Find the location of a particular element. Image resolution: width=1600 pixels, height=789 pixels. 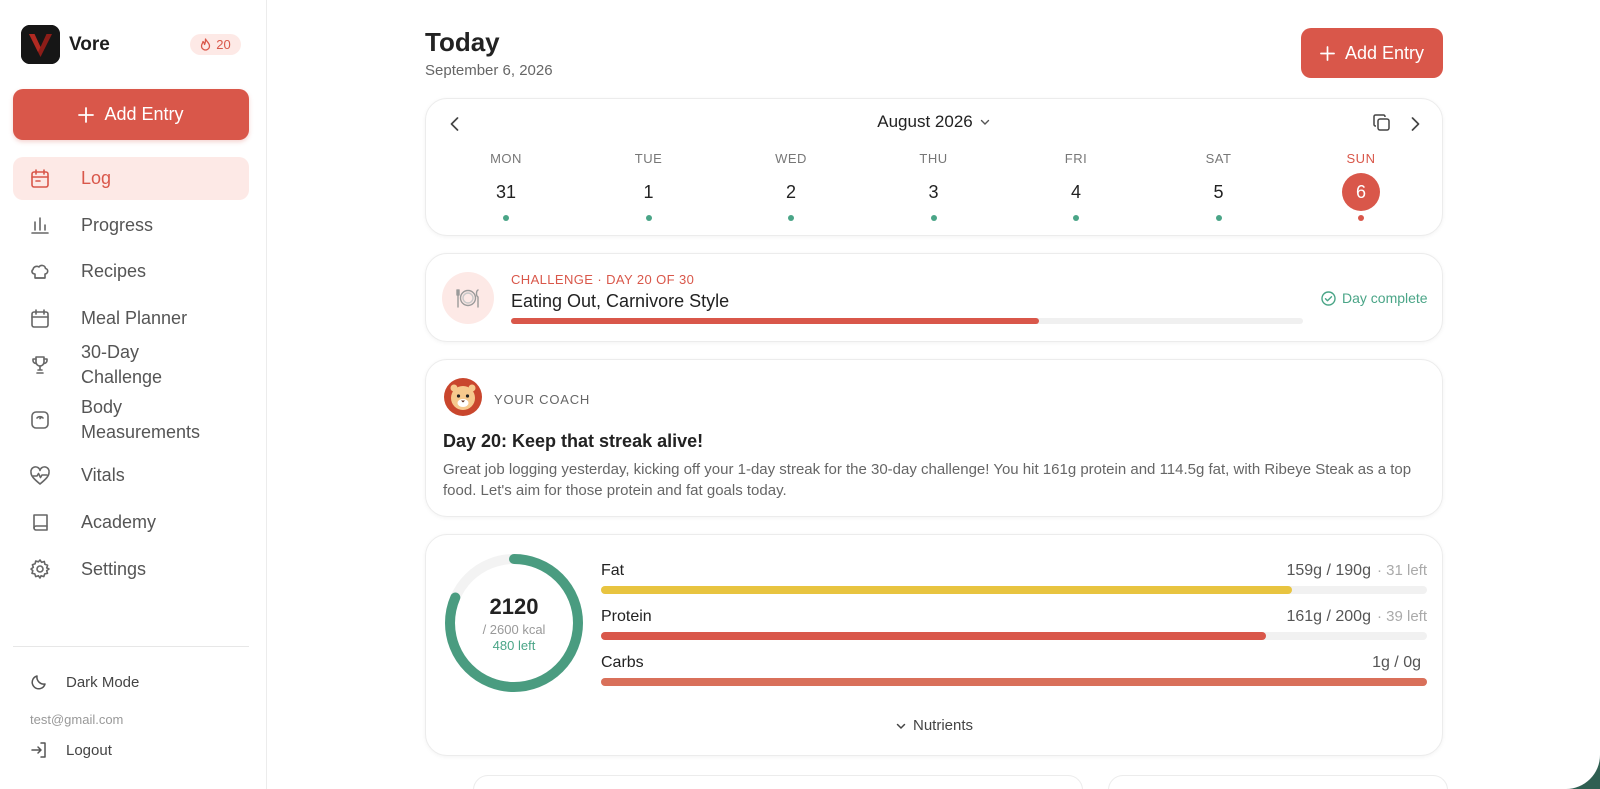

flame-icon is located at coordinates (206, 44).